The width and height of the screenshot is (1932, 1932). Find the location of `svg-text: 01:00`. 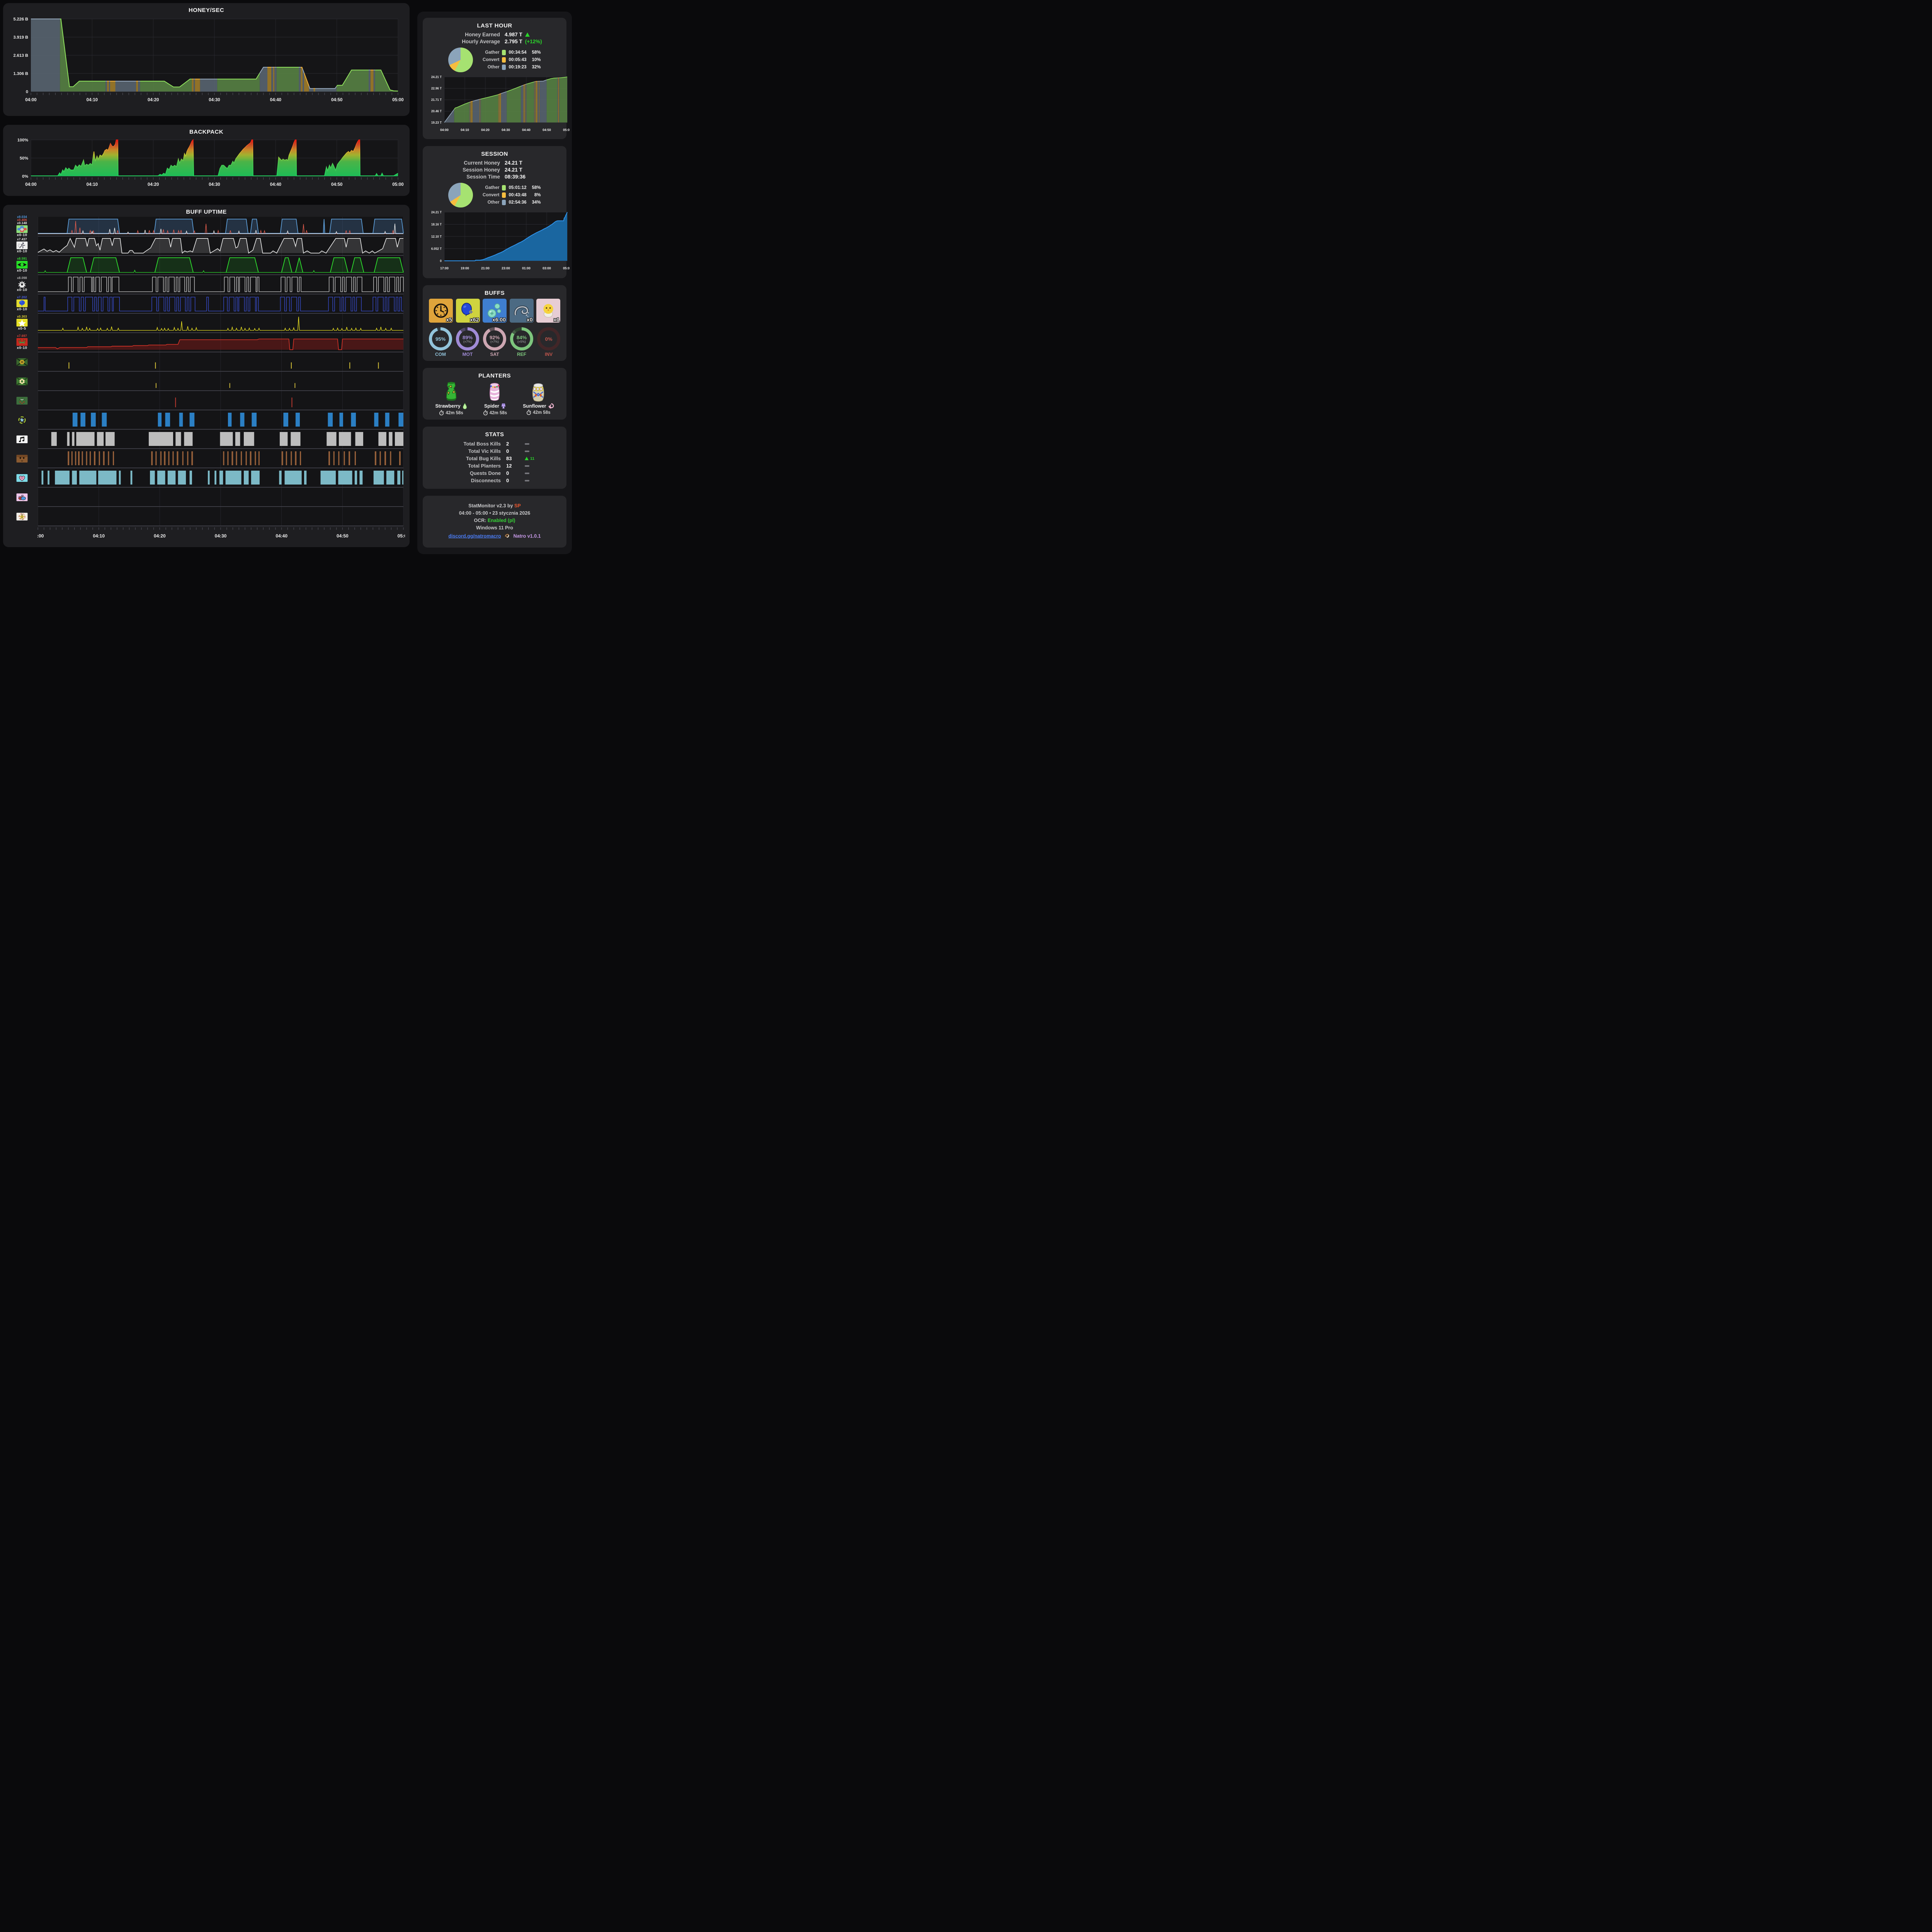

svg-text: 01:00 is located at coordinates (526, 268).